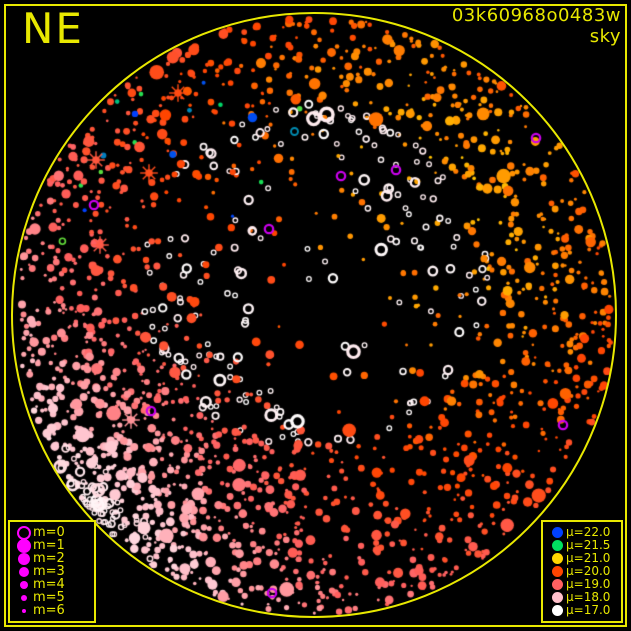 Image resolution: width=631 pixels, height=631 pixels. Describe the element at coordinates (536, 15) in the screenshot. I see `page-title: 03k60968o0483w` at that location.